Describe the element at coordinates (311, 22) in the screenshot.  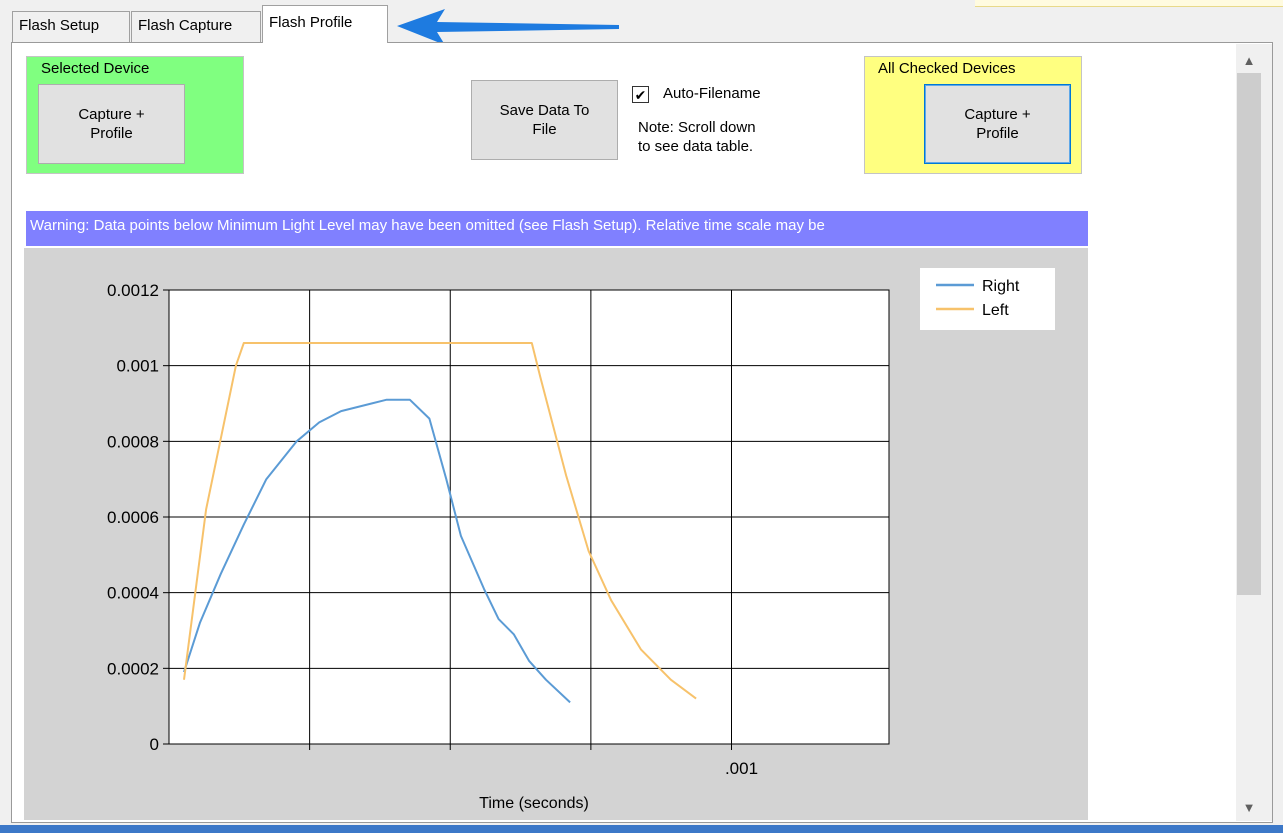
I see `tab-label: Flash Profile` at that location.